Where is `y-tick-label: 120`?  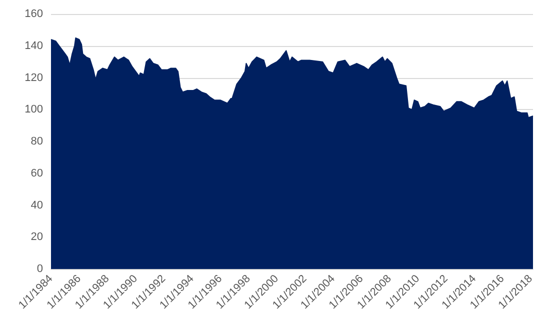
y-tick-label: 120 is located at coordinates (33, 78).